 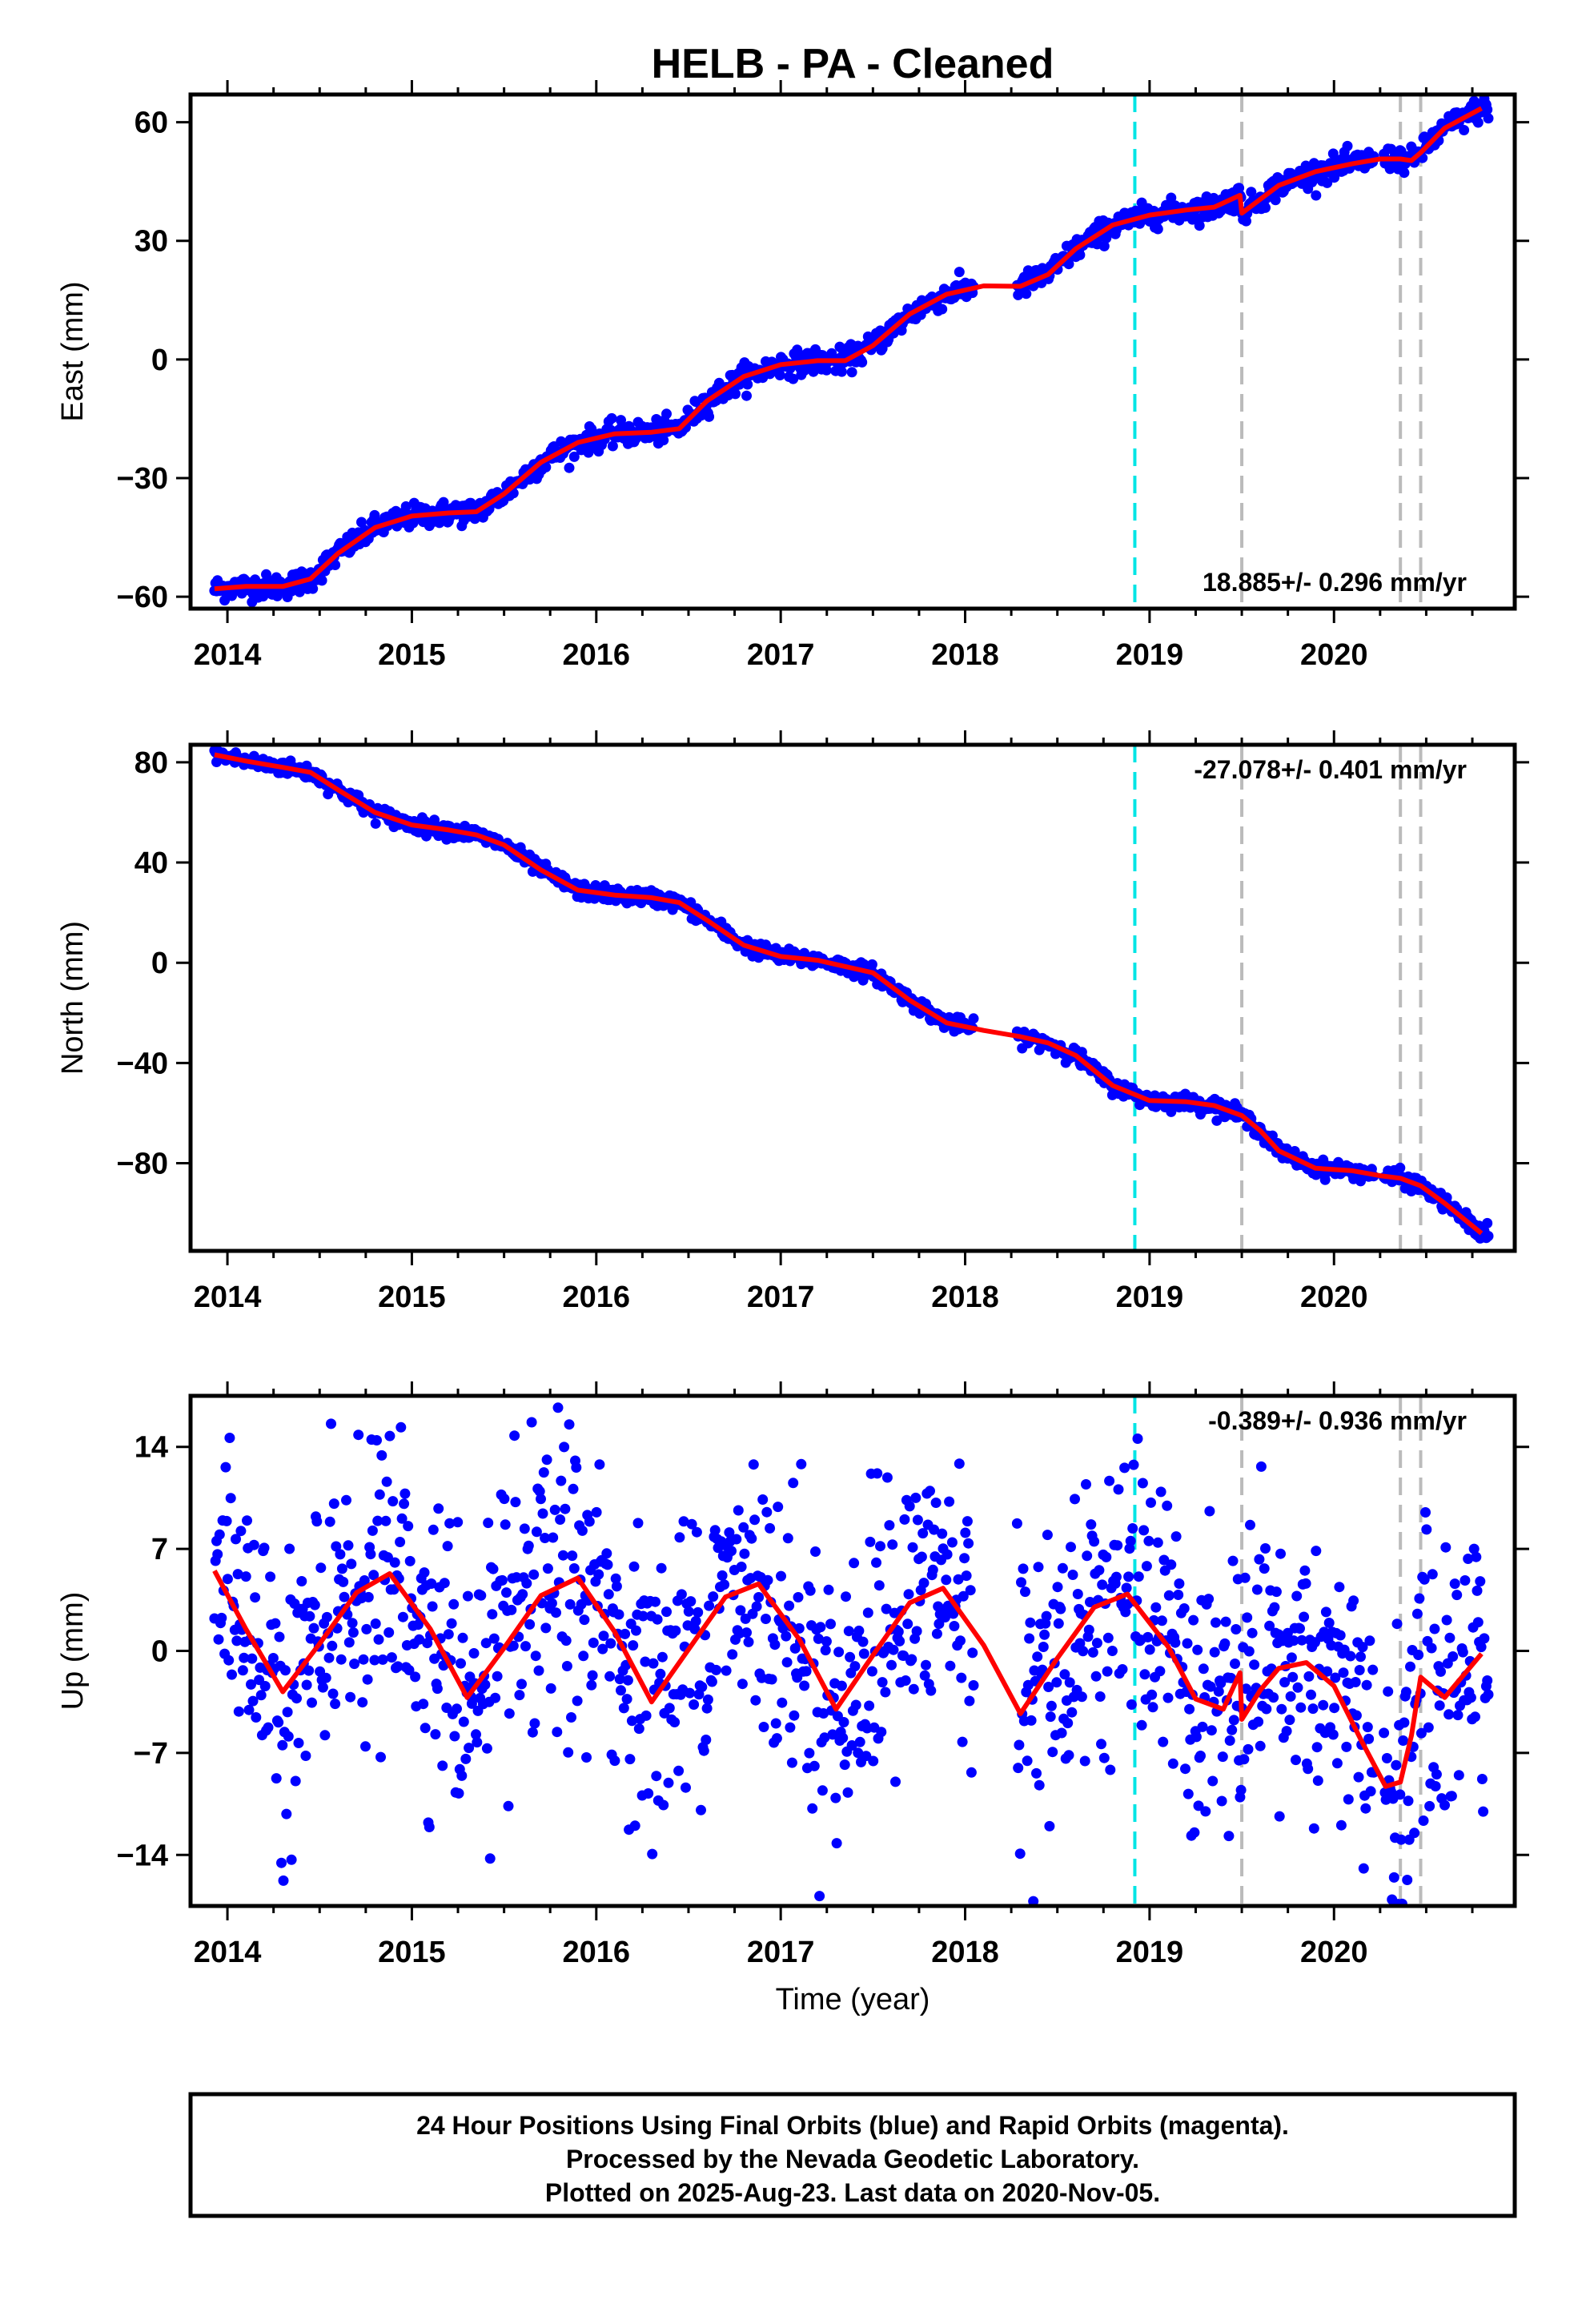 I want to click on x-tick-label: 2020, so click(x=1334, y=1953).